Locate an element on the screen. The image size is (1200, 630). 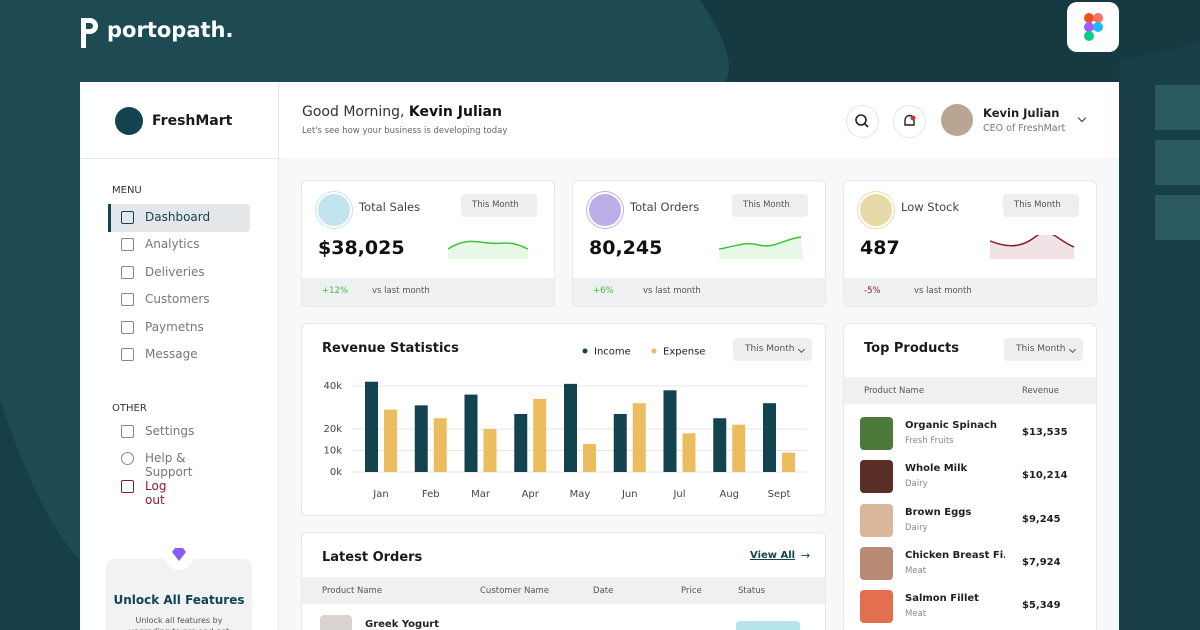
greeting: Good Morning, Kevin Julian is located at coordinates (402, 112).